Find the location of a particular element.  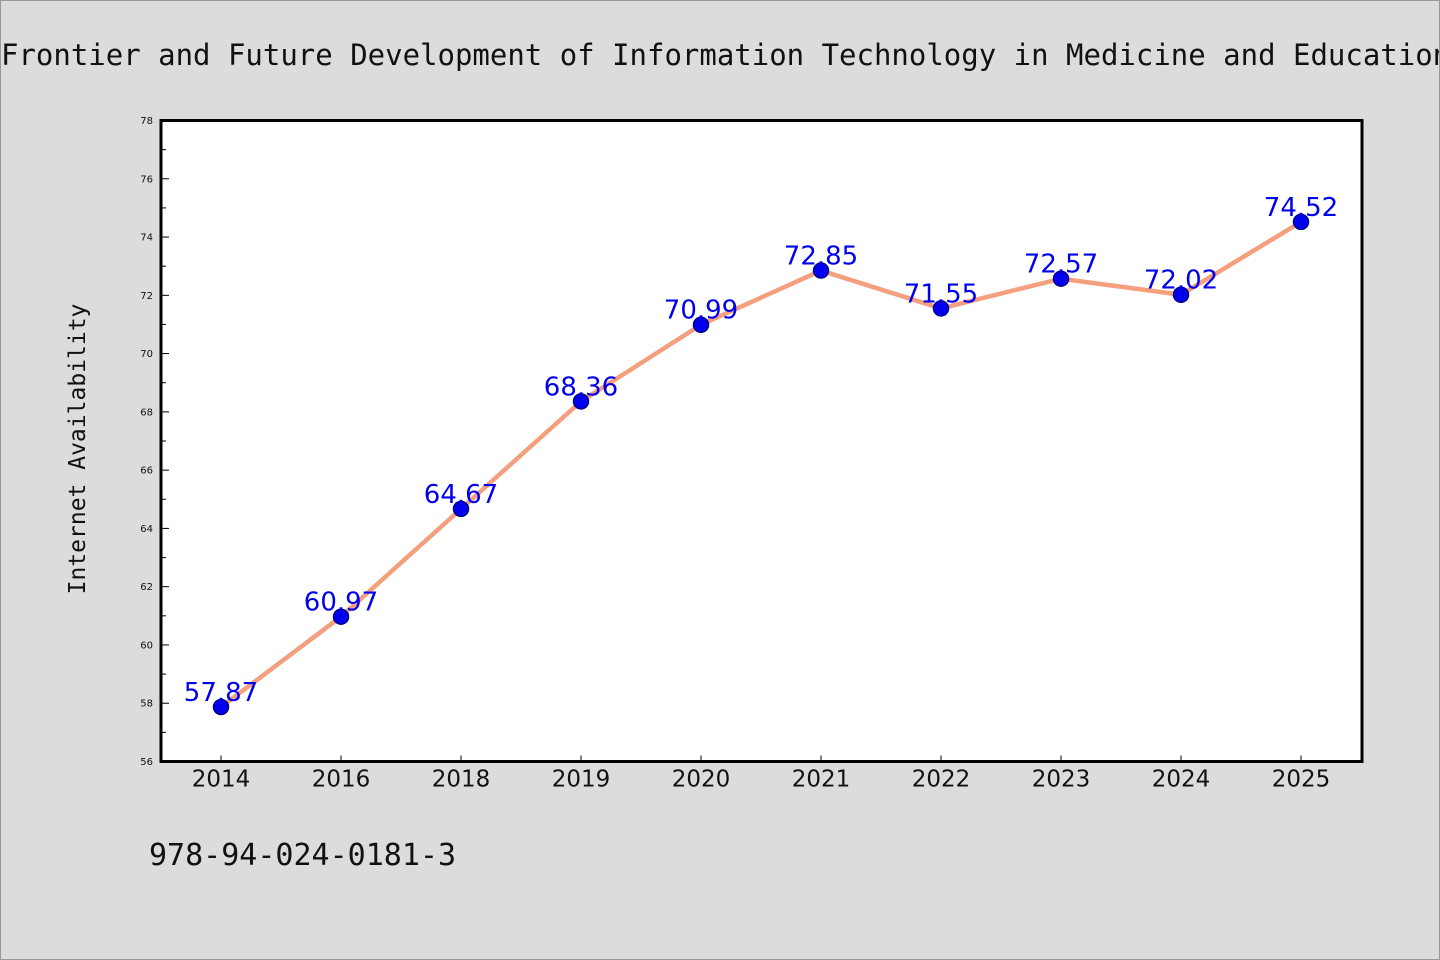

y-axis-label: Internet Availability is located at coordinates (78, 449).